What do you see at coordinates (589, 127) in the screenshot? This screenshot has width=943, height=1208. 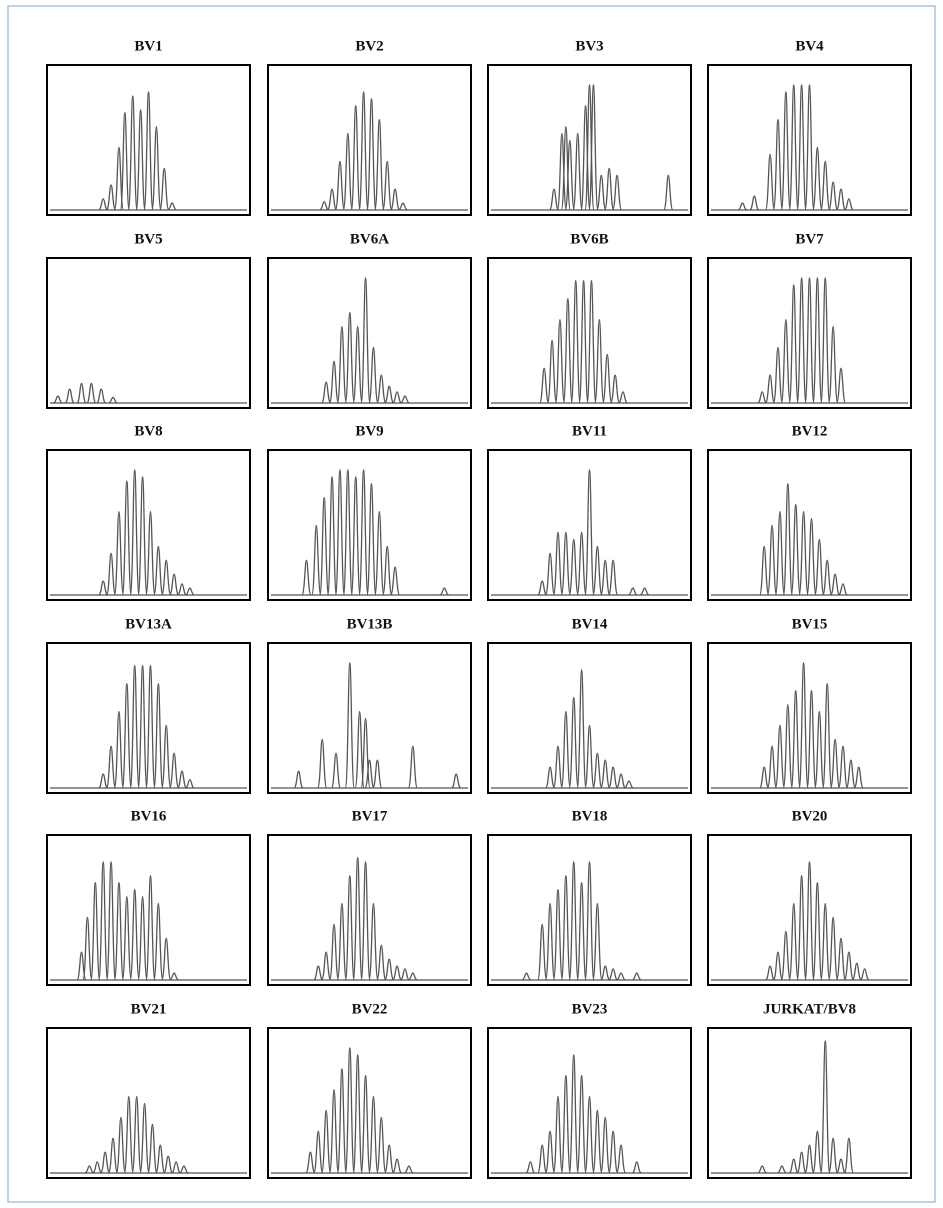 I see `panel: BV3` at bounding box center [589, 127].